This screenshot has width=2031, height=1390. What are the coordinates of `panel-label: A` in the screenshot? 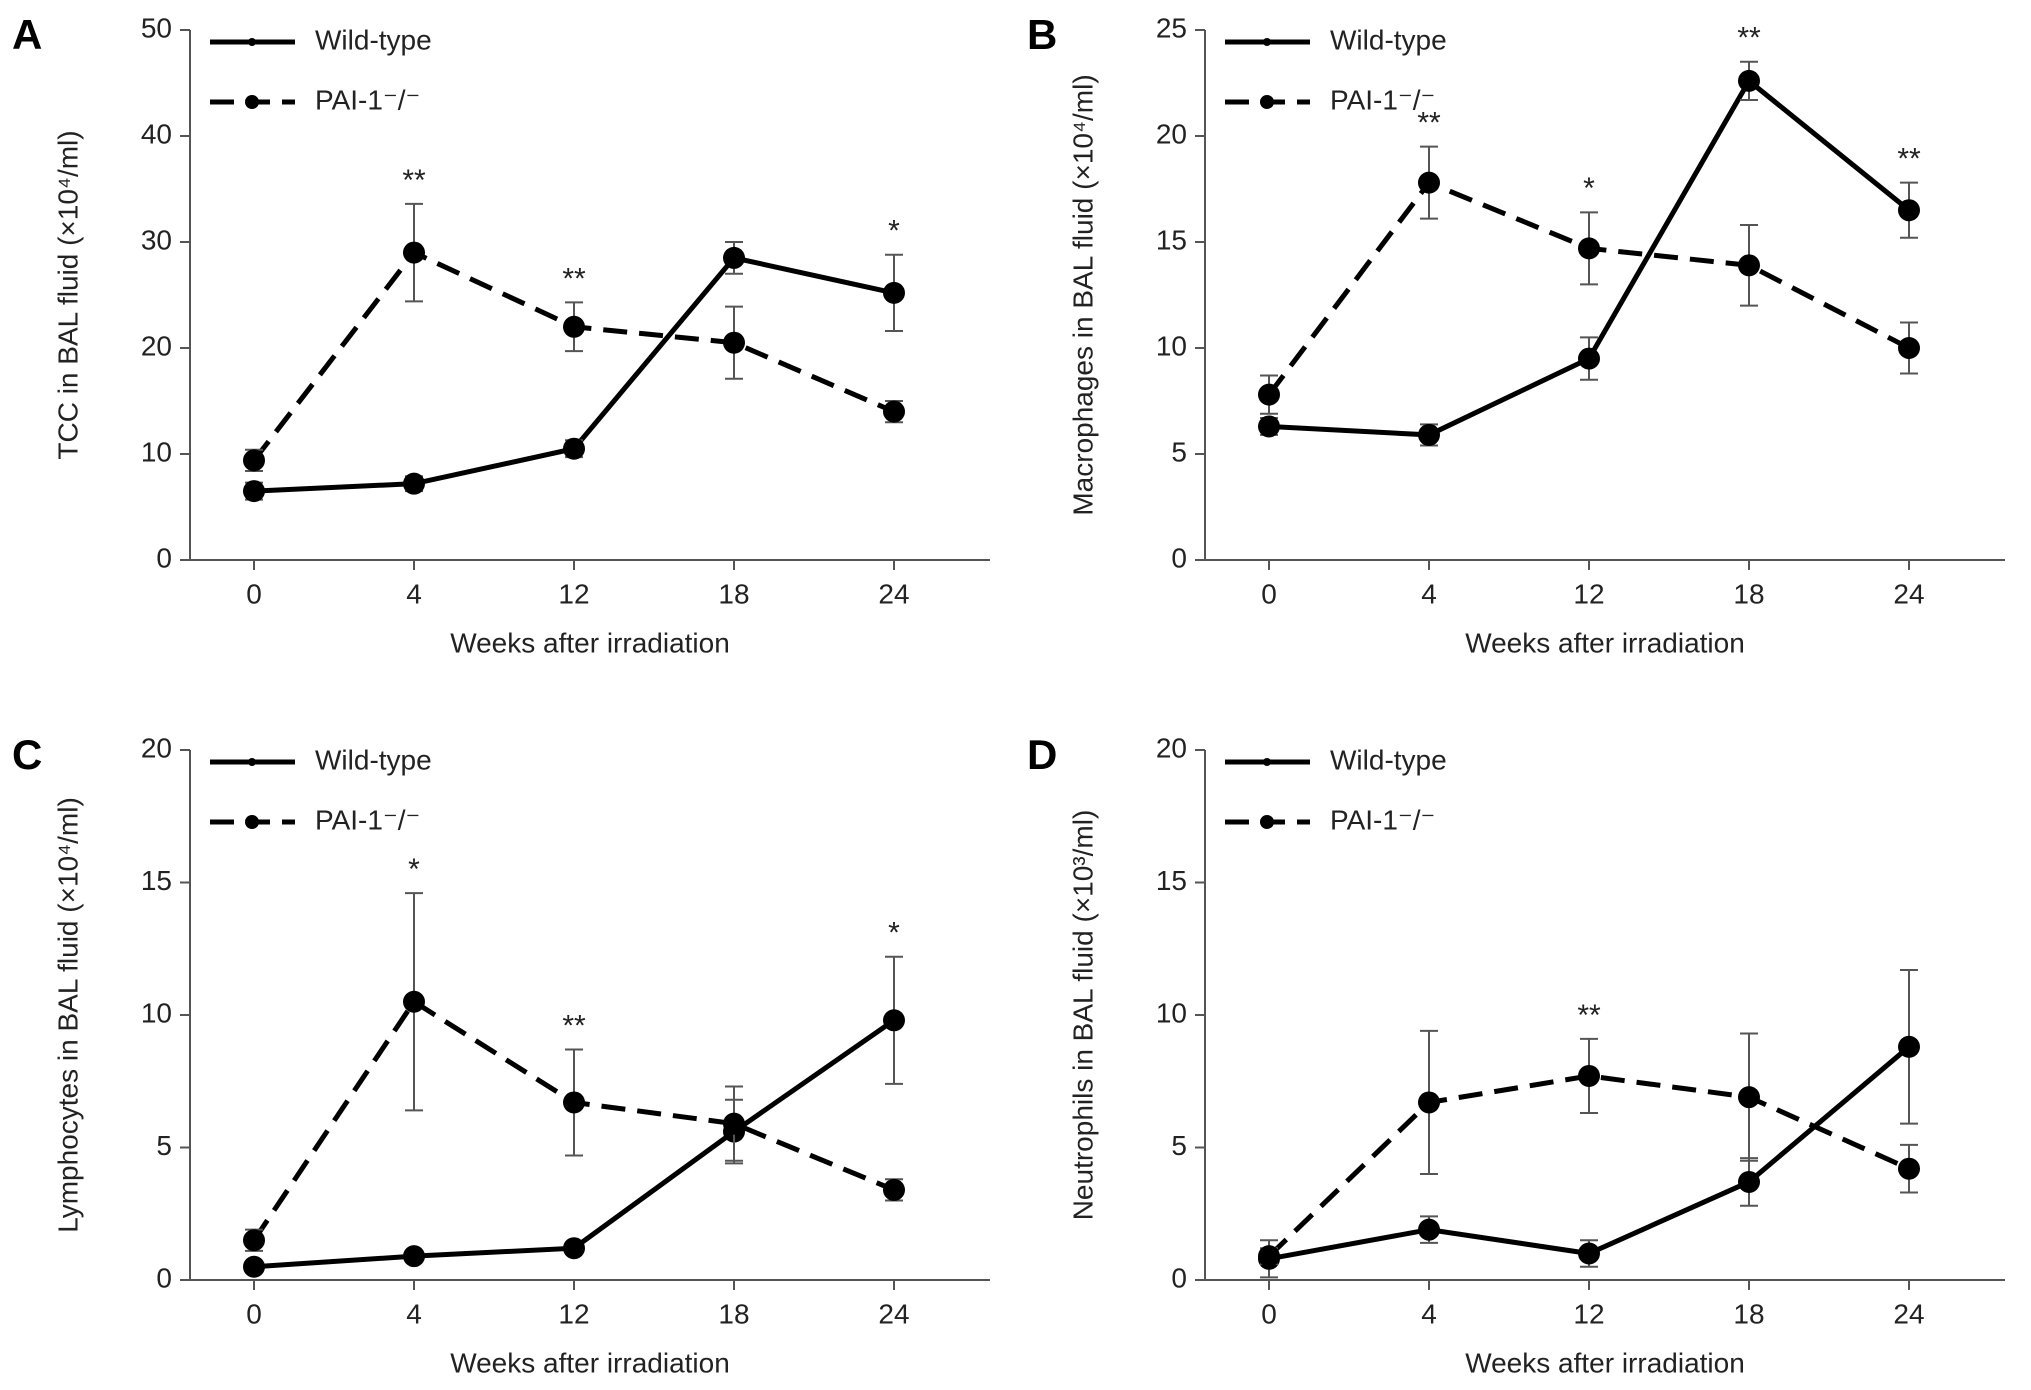 It's located at (27, 34).